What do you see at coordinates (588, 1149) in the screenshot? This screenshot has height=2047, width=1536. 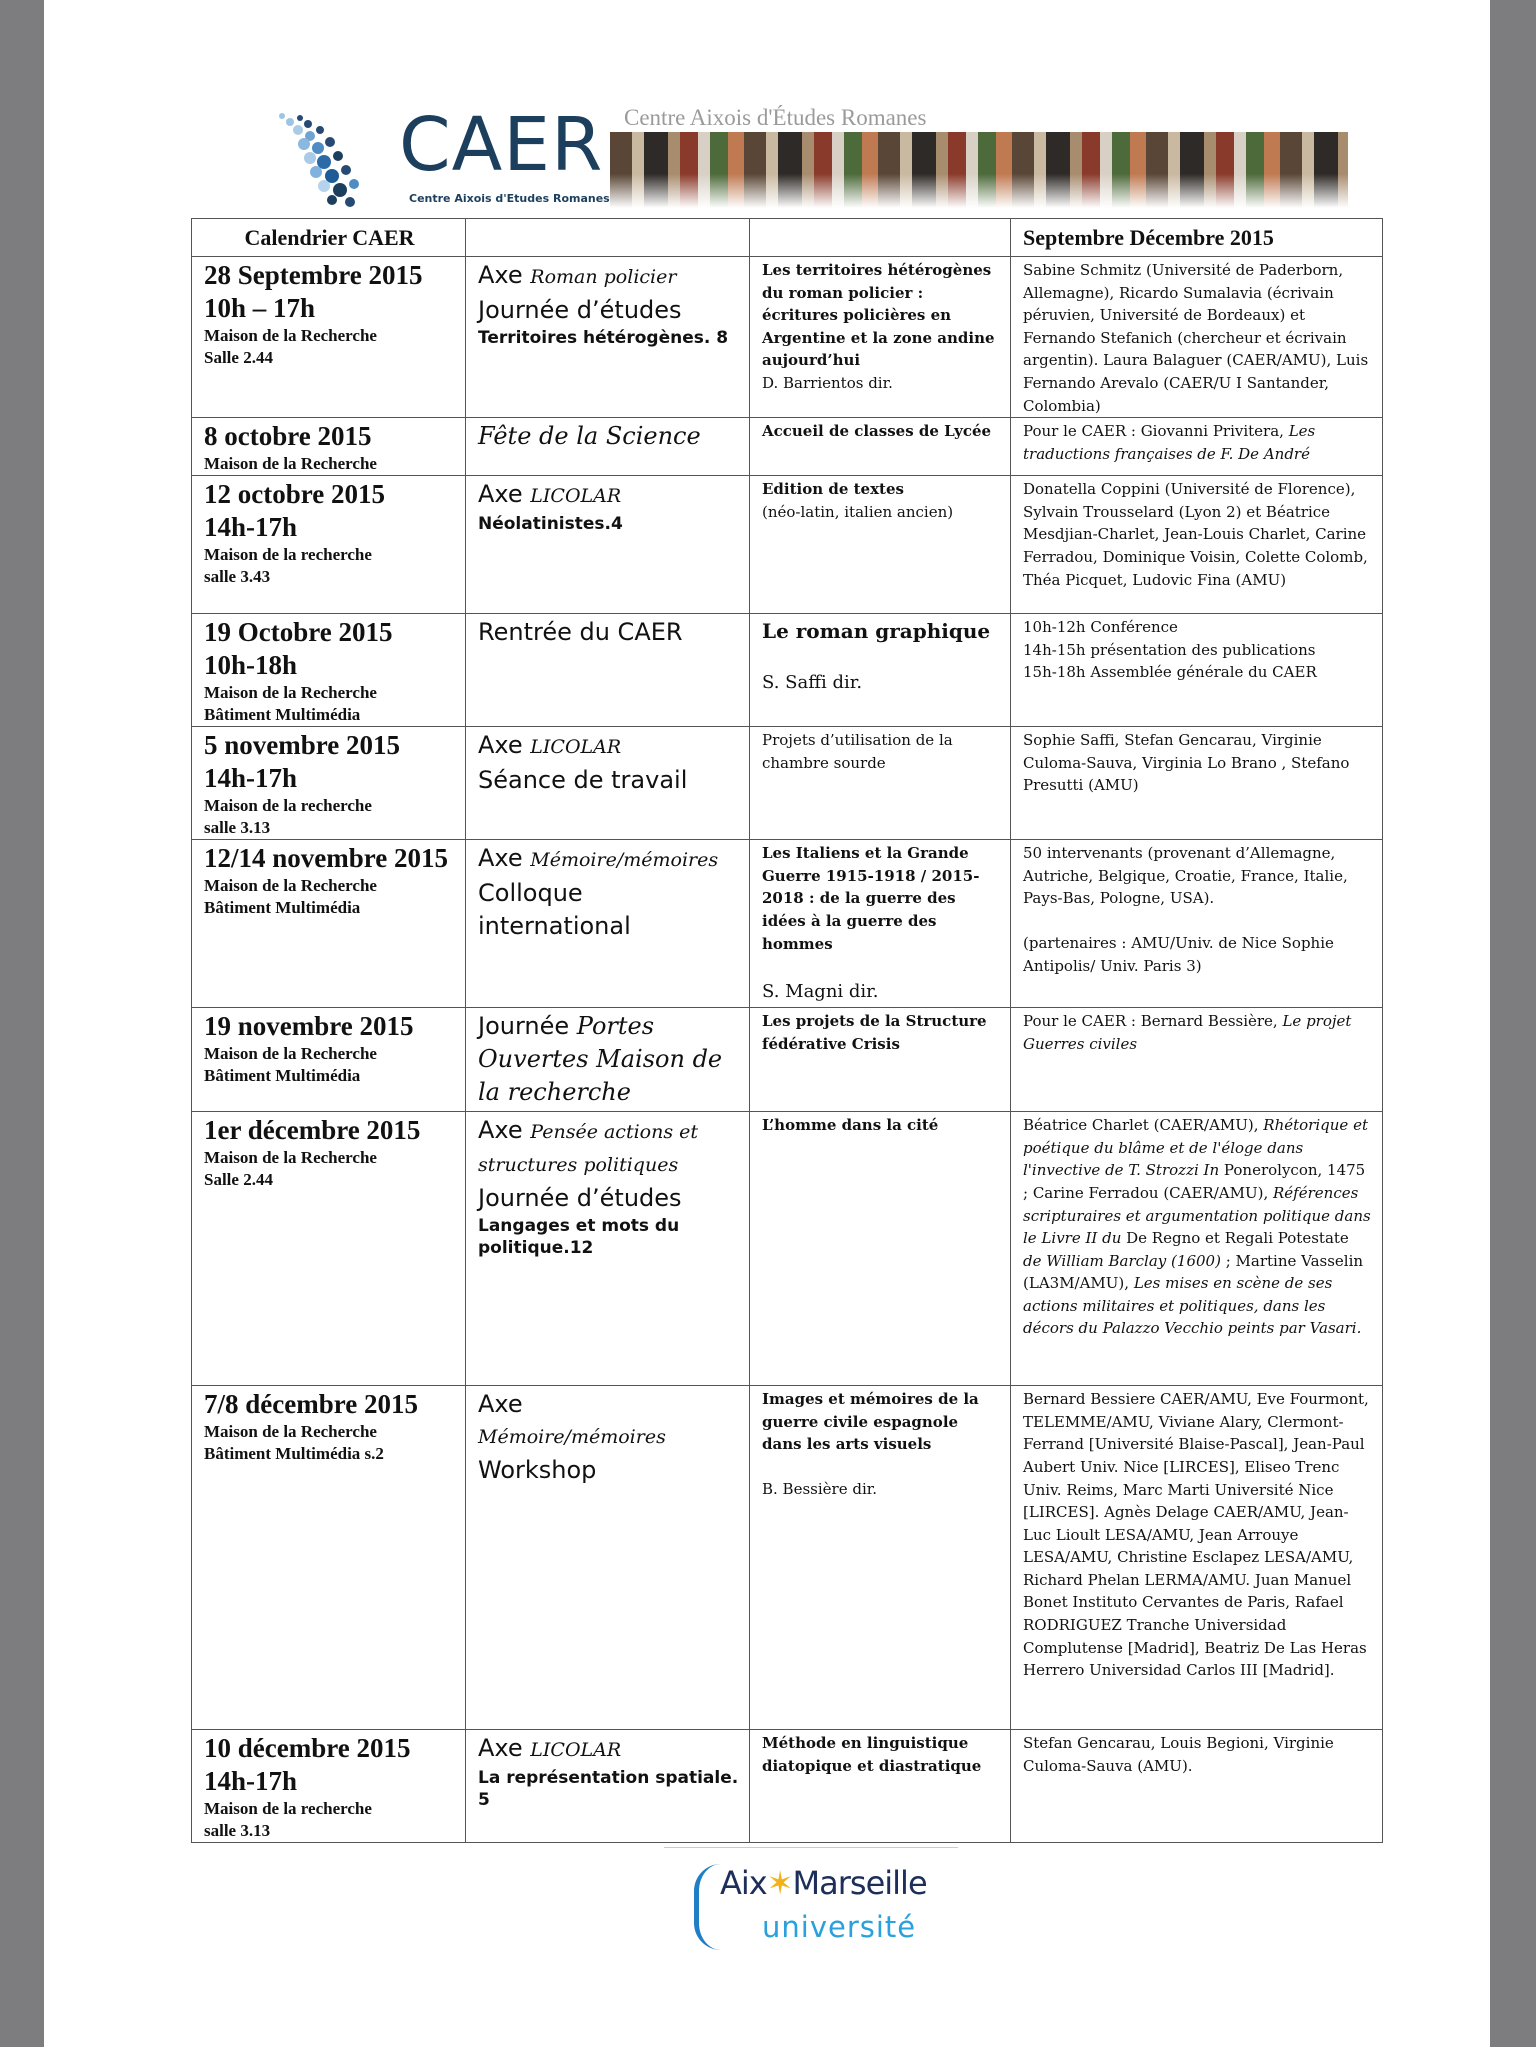 I see `text-span: Pensée actions et structures politiques` at bounding box center [588, 1149].